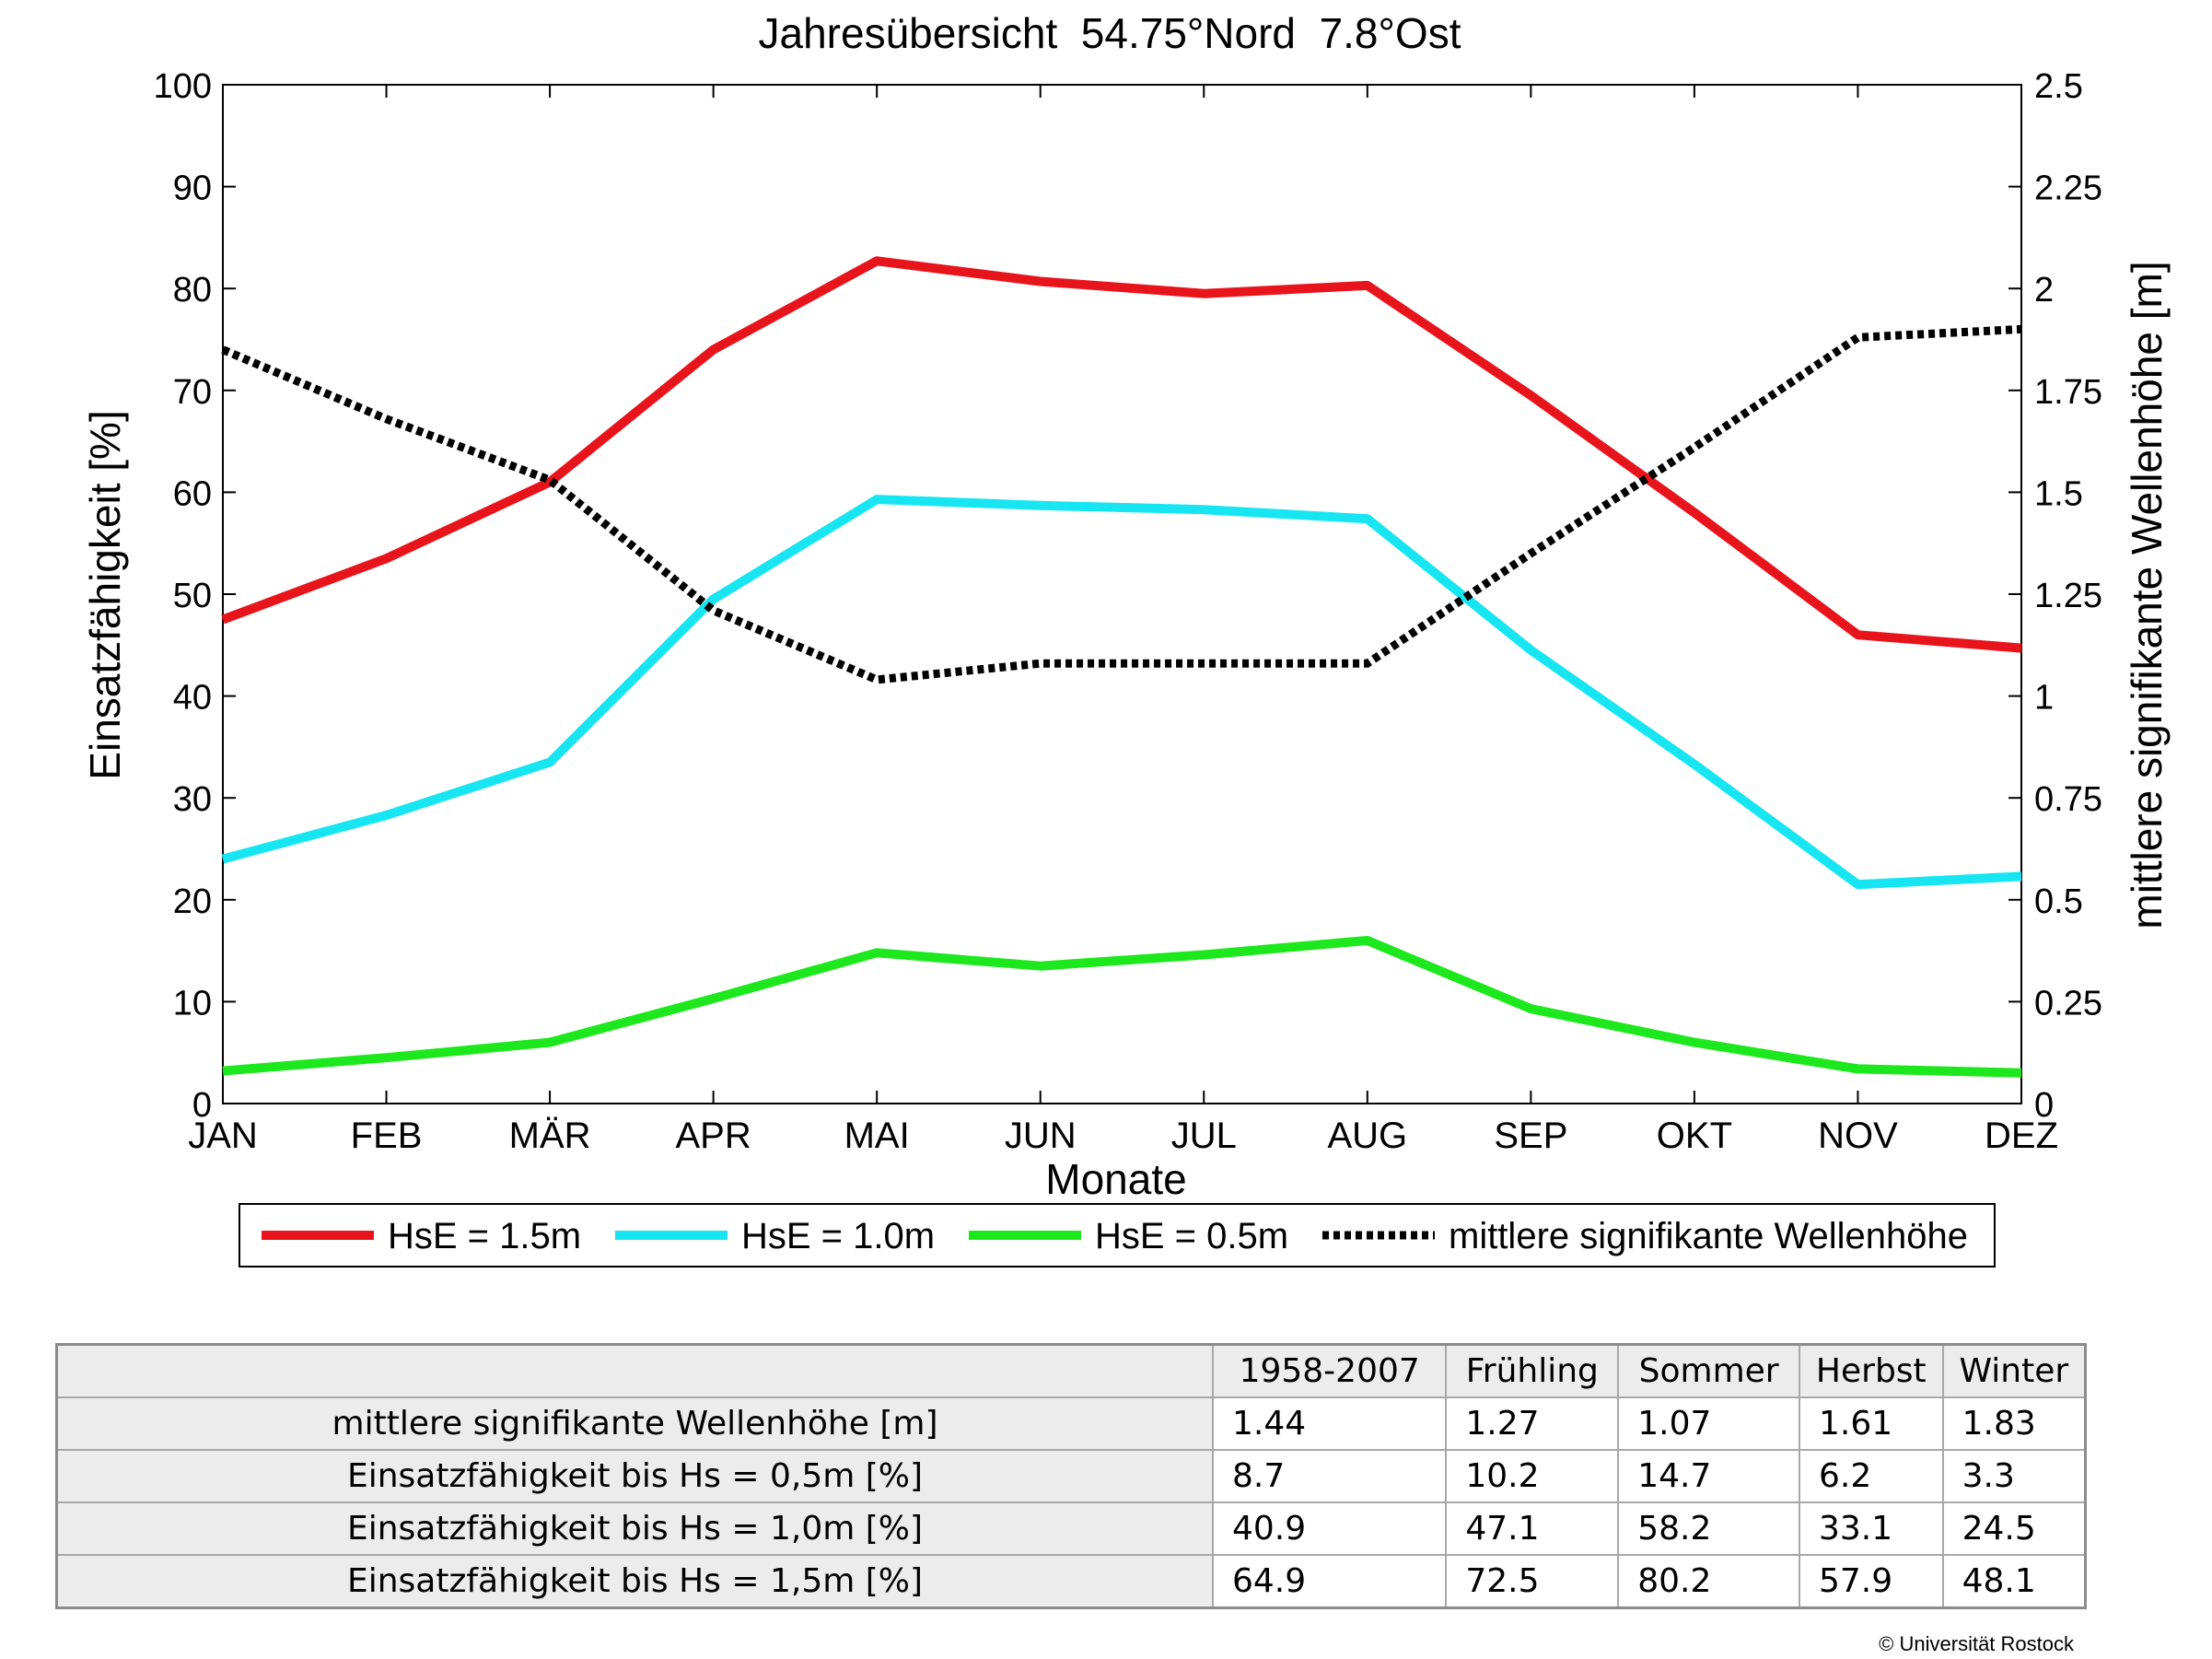 This screenshot has height=1659, width=2212. Describe the element at coordinates (838, 1236) in the screenshot. I see `legend-label: HsE = 1.0m` at that location.